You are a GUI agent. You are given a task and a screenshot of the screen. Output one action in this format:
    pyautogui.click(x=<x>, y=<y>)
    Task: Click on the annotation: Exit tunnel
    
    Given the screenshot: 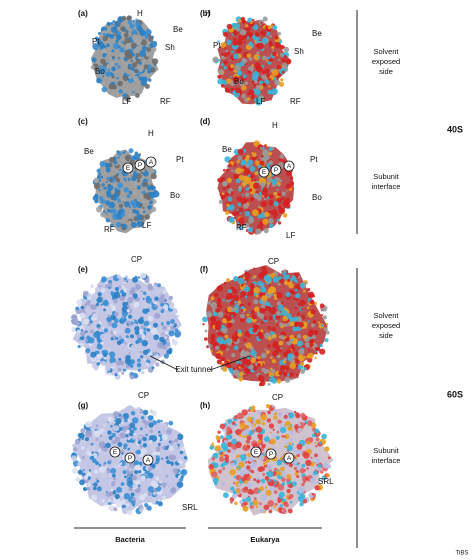 What is the action you would take?
    pyautogui.click(x=194, y=369)
    